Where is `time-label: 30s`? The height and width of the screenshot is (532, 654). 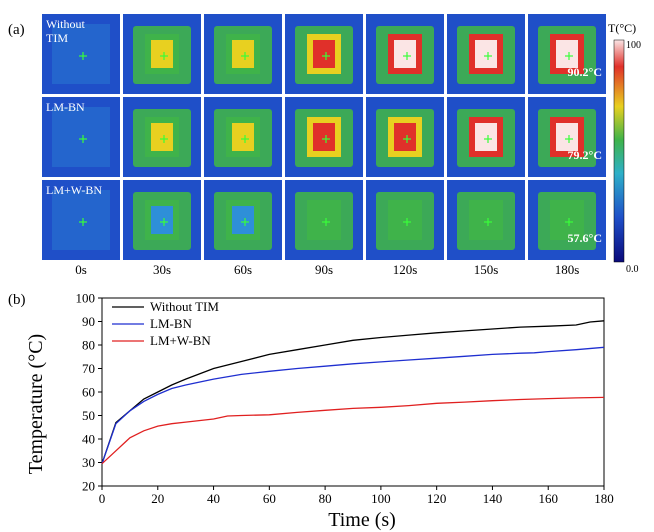
time-label: 30s is located at coordinates (162, 269).